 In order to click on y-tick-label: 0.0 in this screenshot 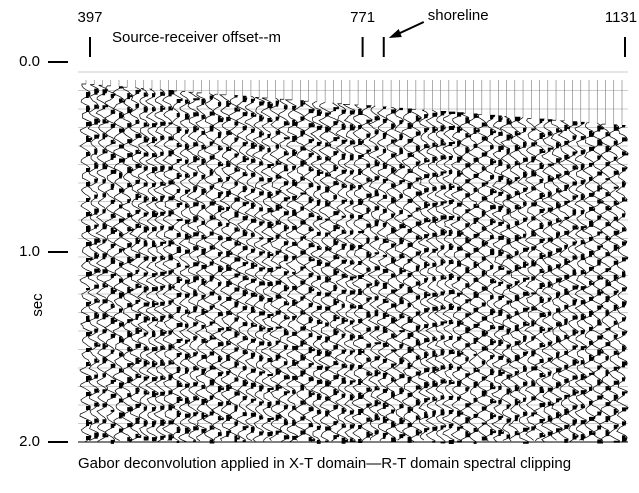, I will do `click(29, 61)`.